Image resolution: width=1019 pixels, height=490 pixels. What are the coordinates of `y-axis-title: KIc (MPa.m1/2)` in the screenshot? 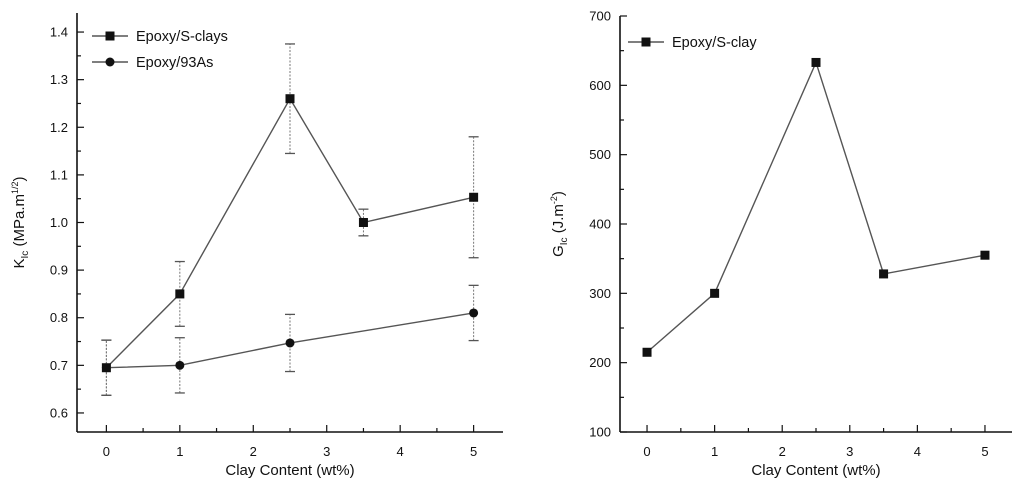 It's located at (20, 223).